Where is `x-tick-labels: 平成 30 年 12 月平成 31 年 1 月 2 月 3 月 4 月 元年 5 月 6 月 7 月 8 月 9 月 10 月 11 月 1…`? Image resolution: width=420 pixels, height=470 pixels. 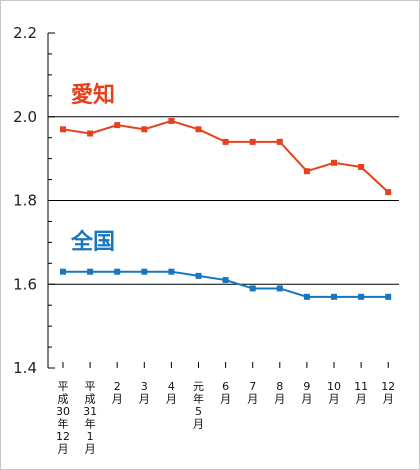 x-tick-labels: 平成 30 年 12 月平成 31 年 1 月 2 月 3 月 4 月 元年 5 月 6 月 7 月 8 月 9 月 10 月 11 月 1… is located at coordinates (225, 418).